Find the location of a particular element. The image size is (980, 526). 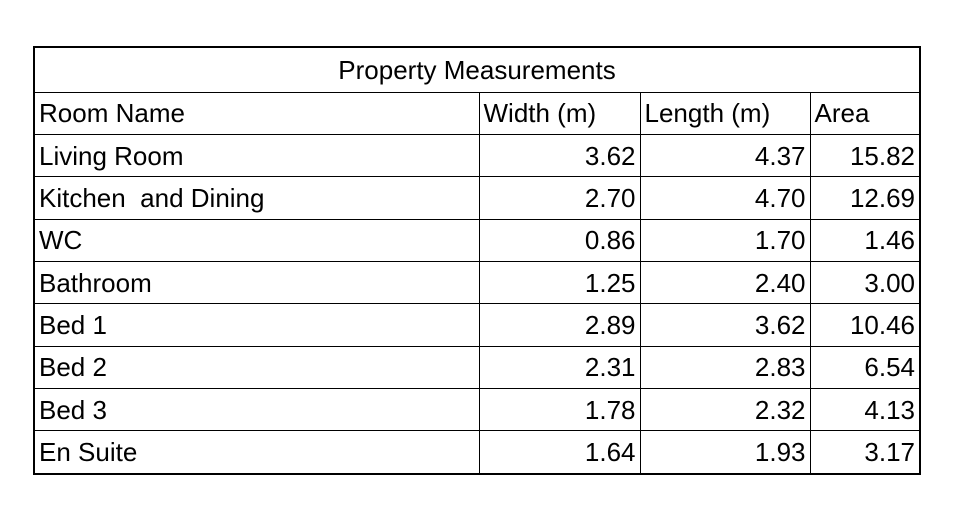

area-cell: 4.13 is located at coordinates (864, 409).